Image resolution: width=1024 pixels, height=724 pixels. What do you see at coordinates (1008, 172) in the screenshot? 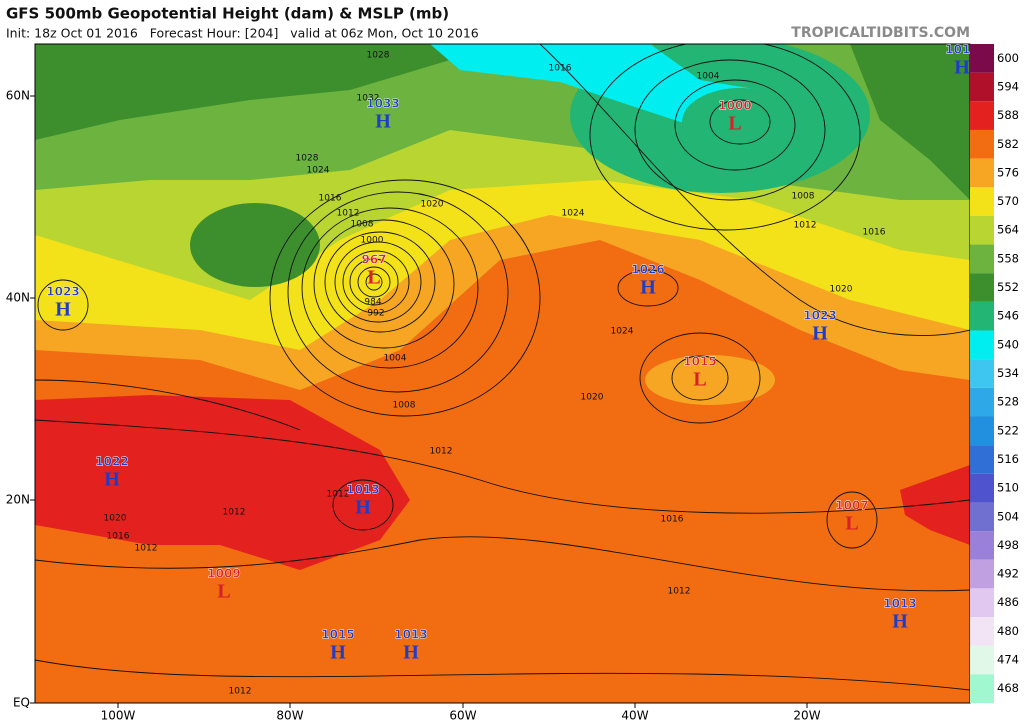
I see `colorbar-label: 576` at bounding box center [1008, 172].